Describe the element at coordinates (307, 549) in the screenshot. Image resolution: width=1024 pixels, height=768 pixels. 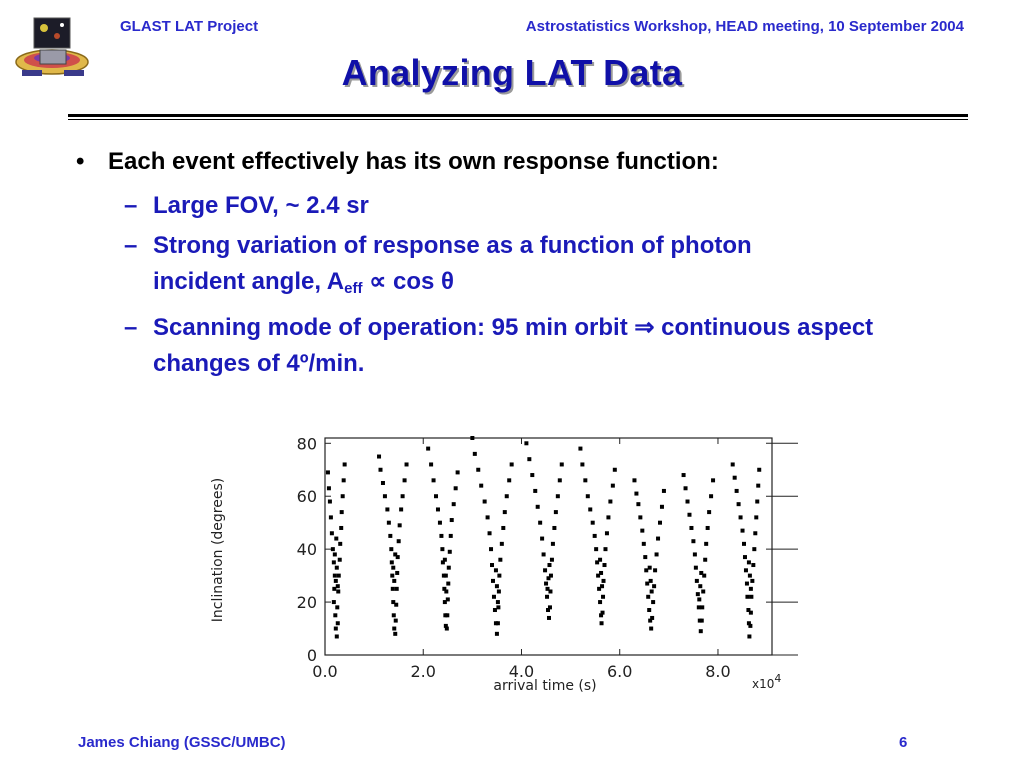
I see `y-tick-label: 40` at that location.